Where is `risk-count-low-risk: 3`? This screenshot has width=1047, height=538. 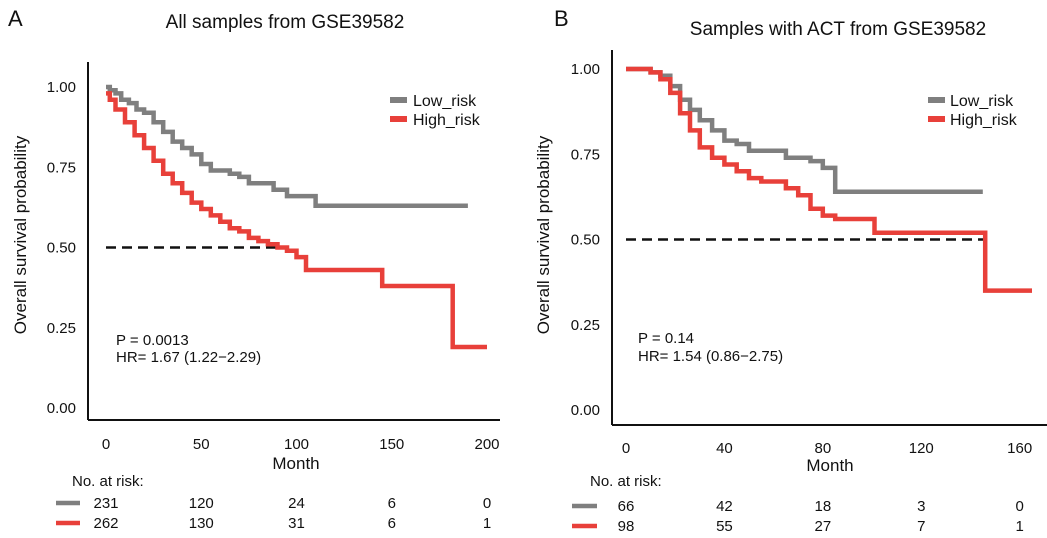
risk-count-low-risk: 3 is located at coordinates (921, 506).